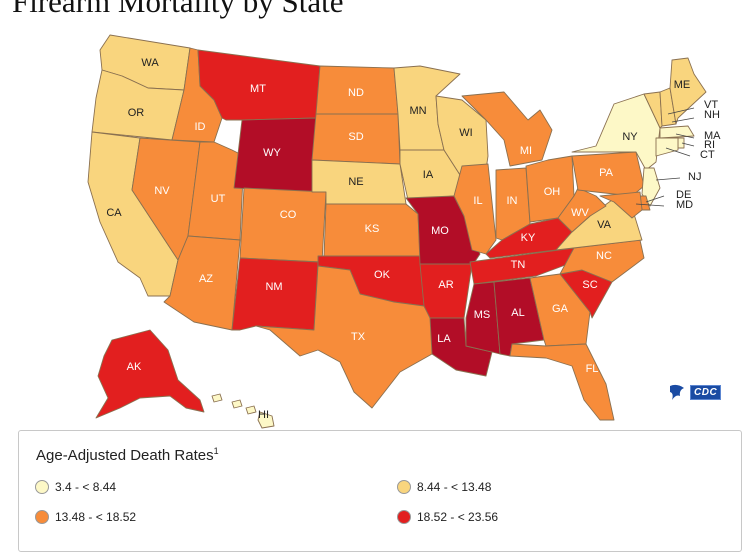 Image resolution: width=750 pixels, height=552 pixels. I want to click on page-title: Firearm Mortality by State, so click(178, 9).